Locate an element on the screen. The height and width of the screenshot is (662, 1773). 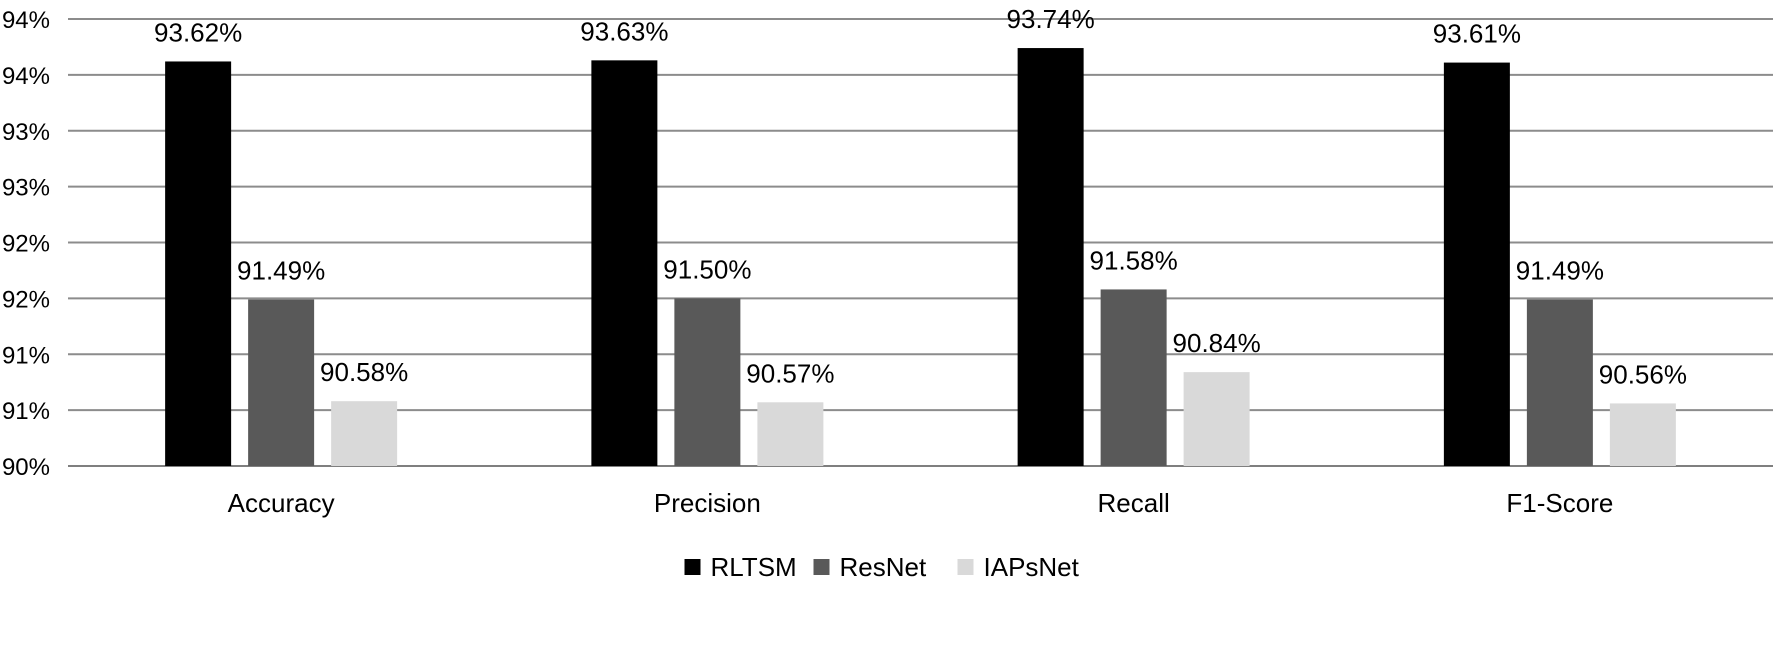
bar-resnet-f1-score is located at coordinates (1559, 382).